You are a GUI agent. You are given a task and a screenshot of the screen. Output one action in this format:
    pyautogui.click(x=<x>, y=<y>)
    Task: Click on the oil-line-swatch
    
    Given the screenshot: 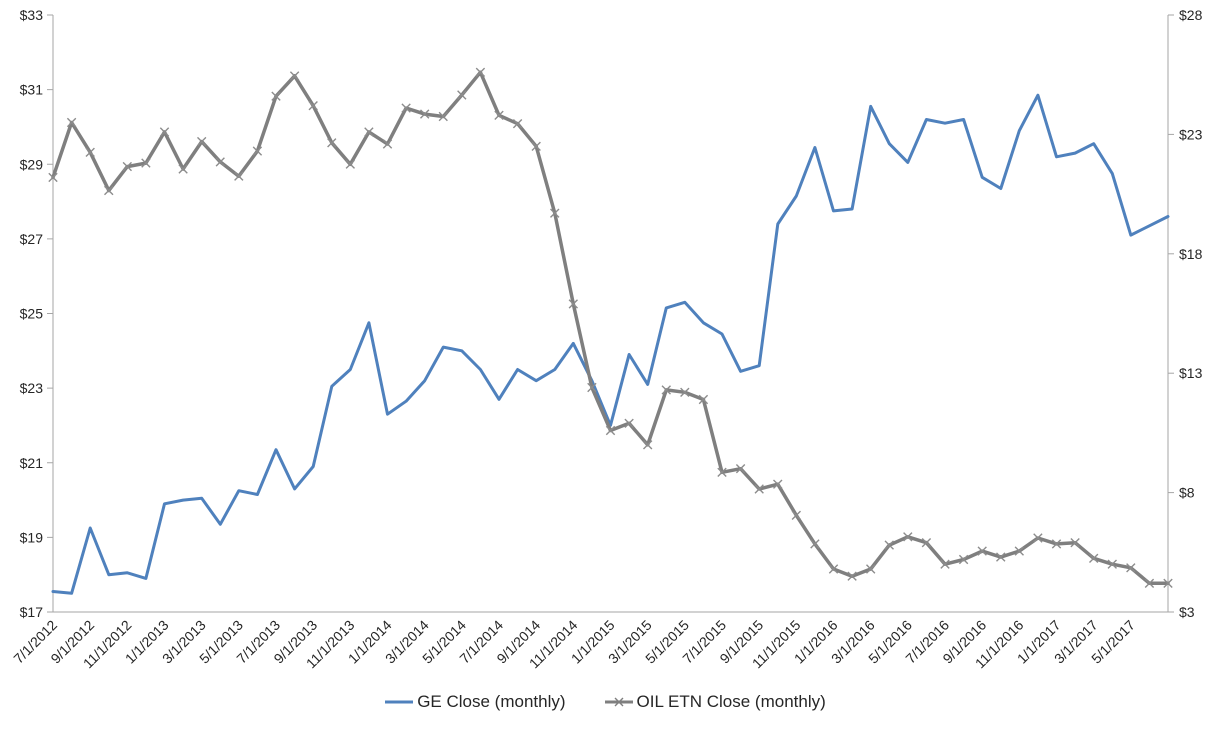 What is the action you would take?
    pyautogui.click(x=618, y=702)
    